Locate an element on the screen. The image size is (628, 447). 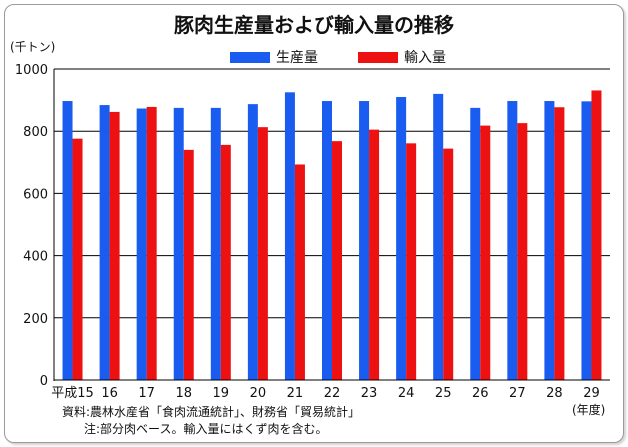
legend-label-production: 生産量 is located at coordinates (297, 58).